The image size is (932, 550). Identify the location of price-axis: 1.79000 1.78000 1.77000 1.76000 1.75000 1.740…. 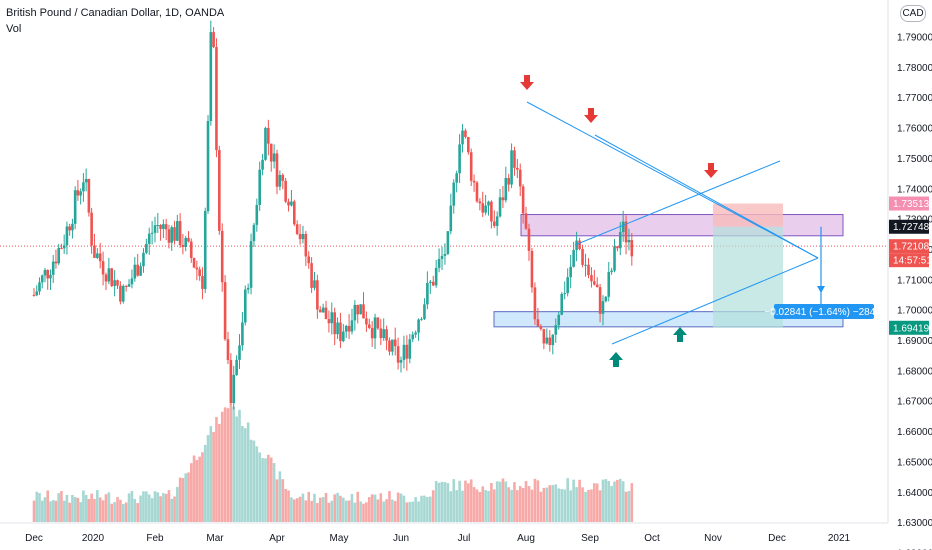
(914, 291).